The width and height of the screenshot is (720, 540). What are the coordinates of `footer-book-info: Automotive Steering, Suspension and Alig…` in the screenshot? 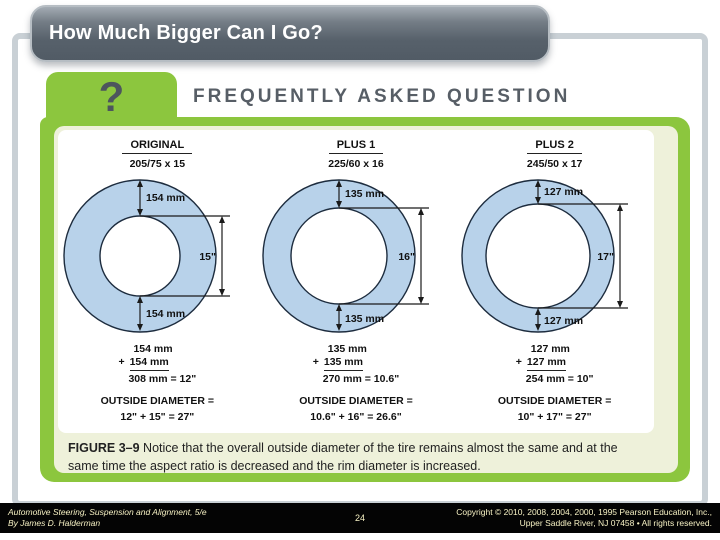 It's located at (107, 518).